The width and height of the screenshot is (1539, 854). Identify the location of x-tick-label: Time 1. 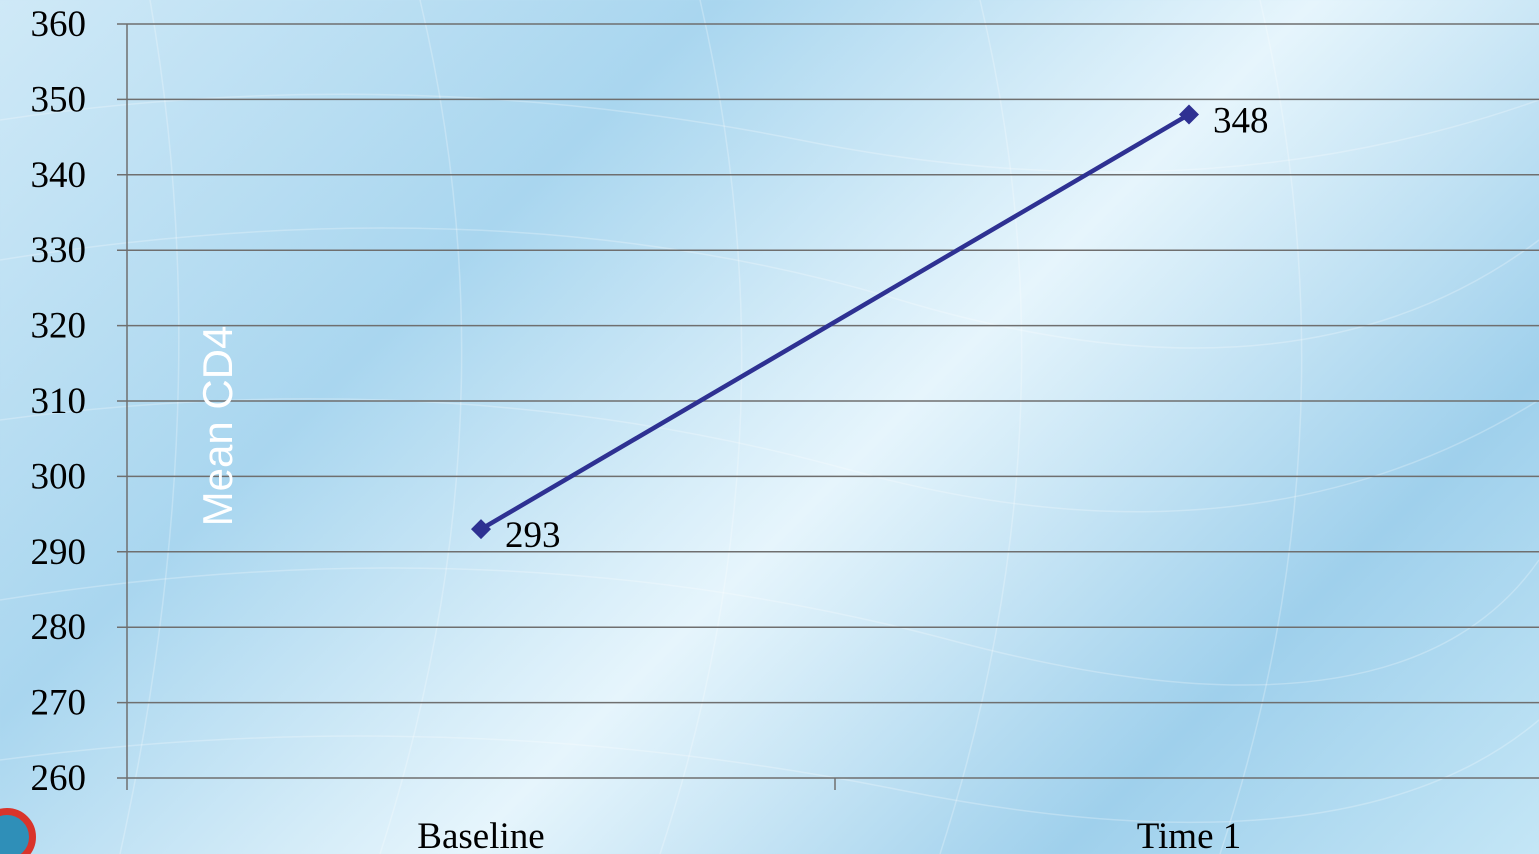
(1189, 835).